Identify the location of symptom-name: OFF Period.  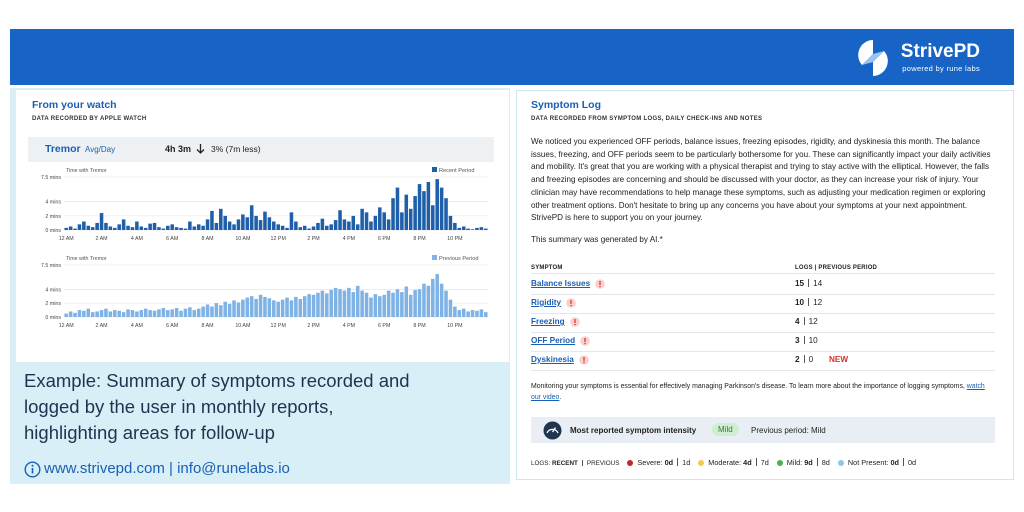
(553, 340).